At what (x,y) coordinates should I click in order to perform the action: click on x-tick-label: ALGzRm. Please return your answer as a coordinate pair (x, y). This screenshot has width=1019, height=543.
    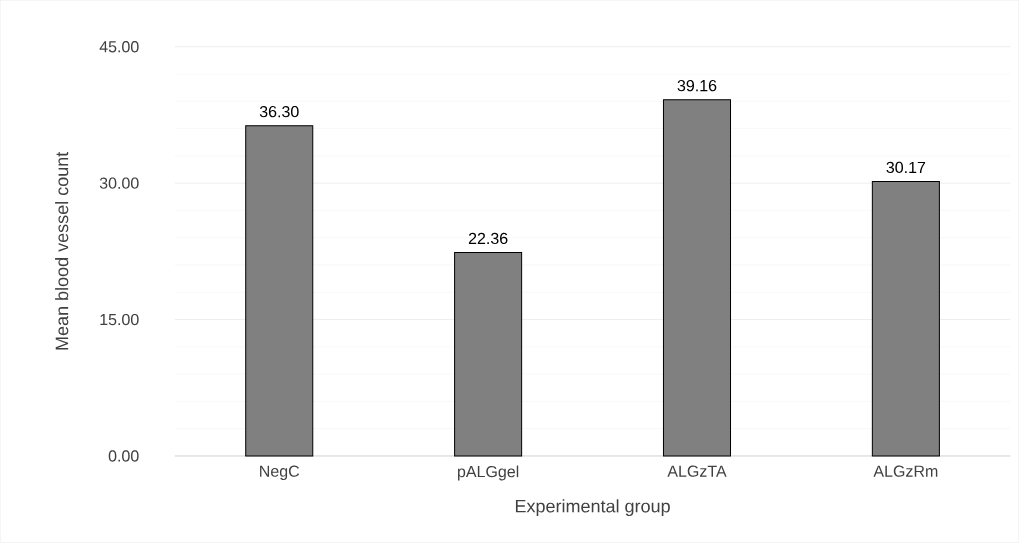
    Looking at the image, I should click on (905, 471).